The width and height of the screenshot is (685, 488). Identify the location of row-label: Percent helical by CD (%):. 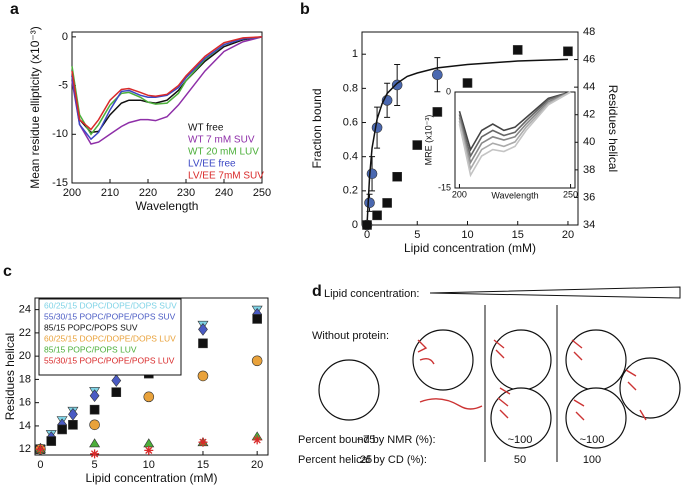
(362, 460).